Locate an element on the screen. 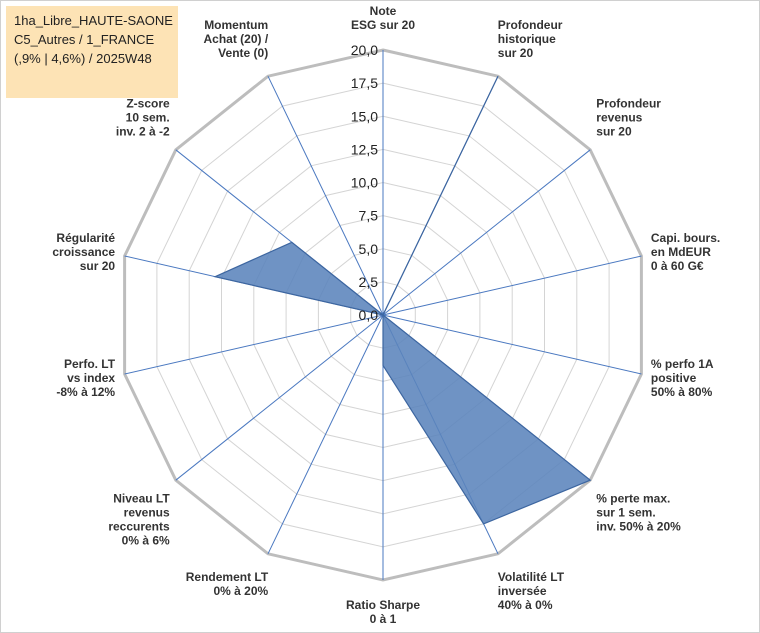  axis-label-line: Volatilité LT is located at coordinates (531, 577).